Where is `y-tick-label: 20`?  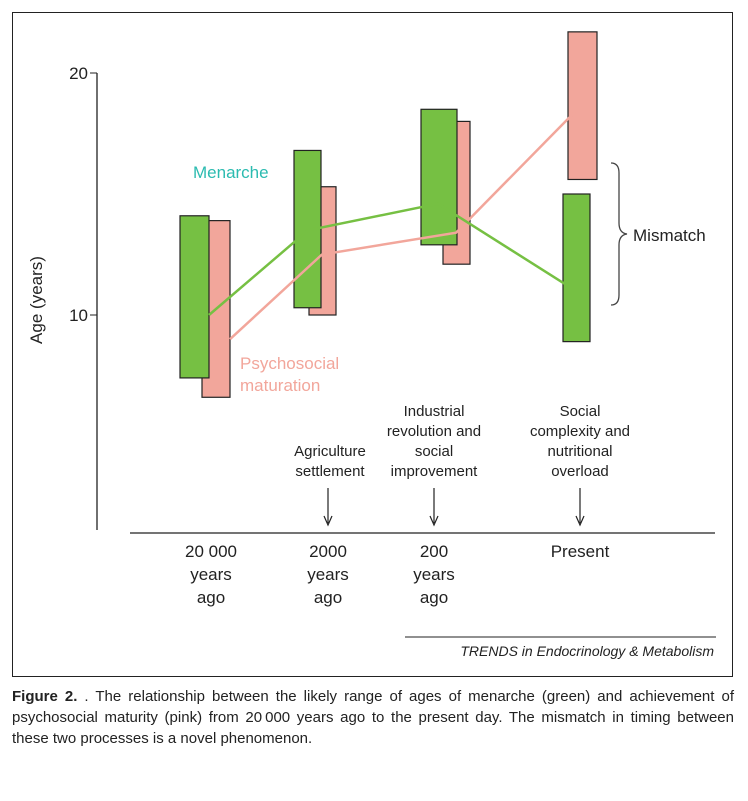
y-tick-label: 20 is located at coordinates (78, 73).